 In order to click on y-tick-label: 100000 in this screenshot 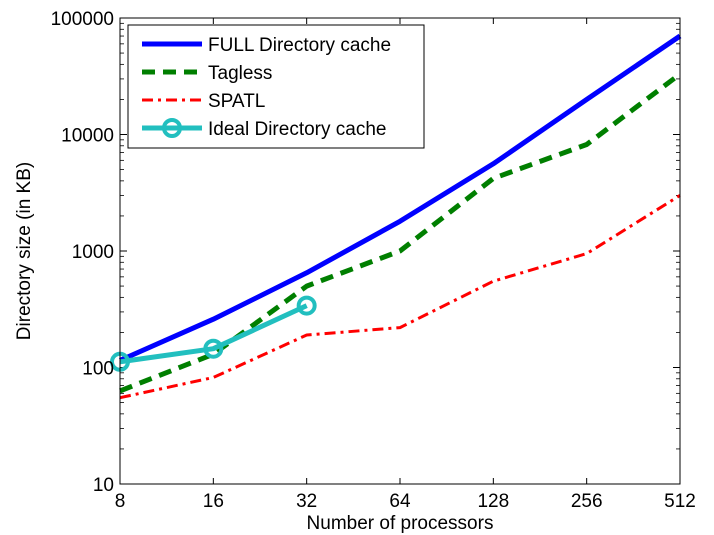, I will do `click(82, 19)`.